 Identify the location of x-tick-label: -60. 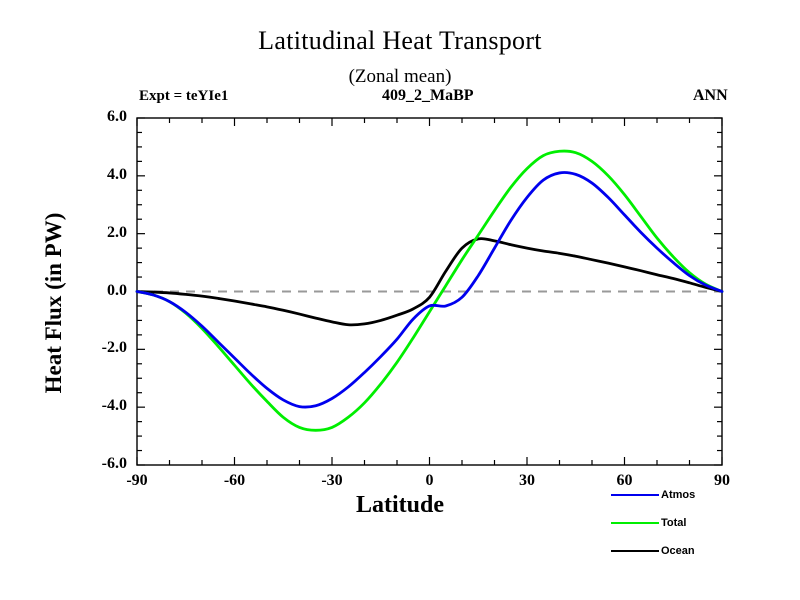
(234, 480).